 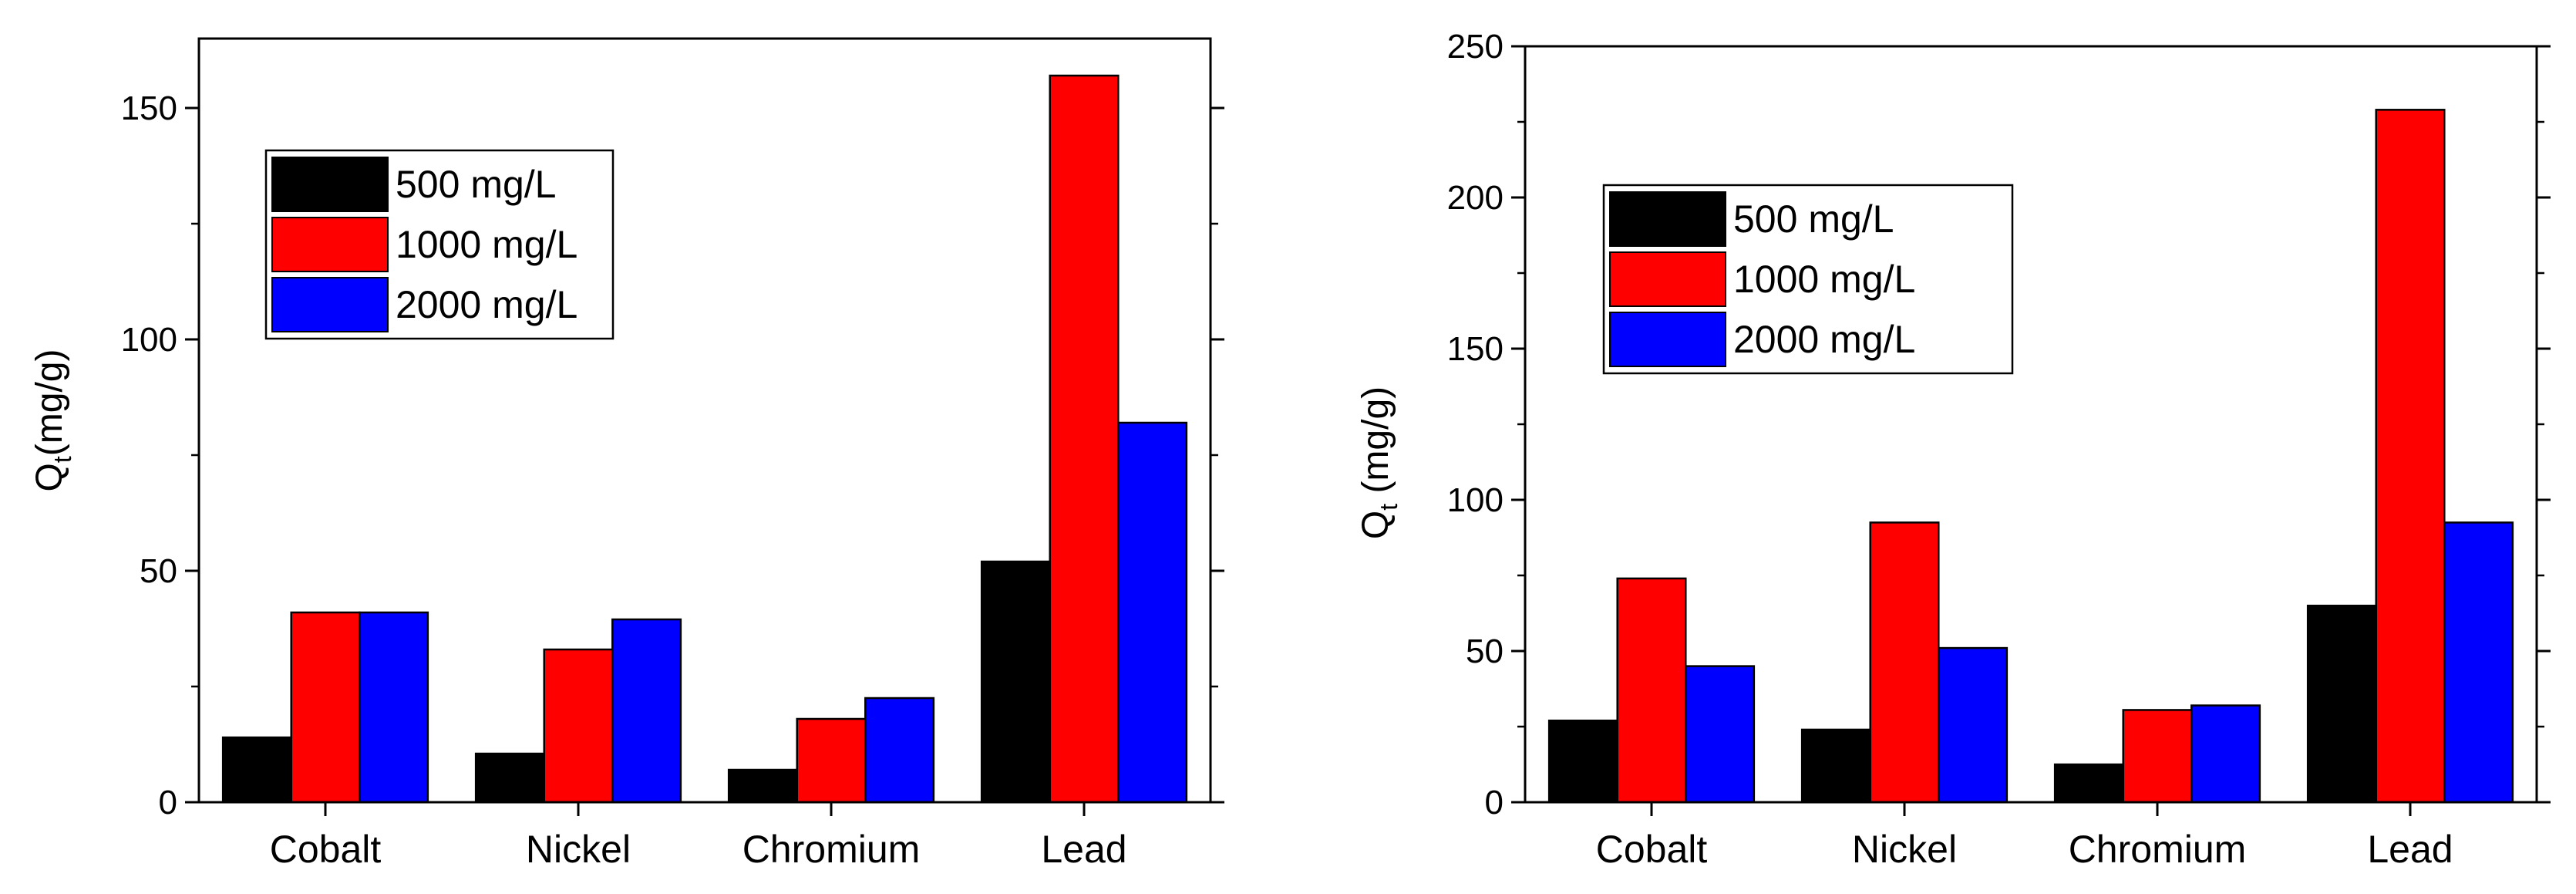 I want to click on y-tick-label: 200, so click(x=1475, y=198).